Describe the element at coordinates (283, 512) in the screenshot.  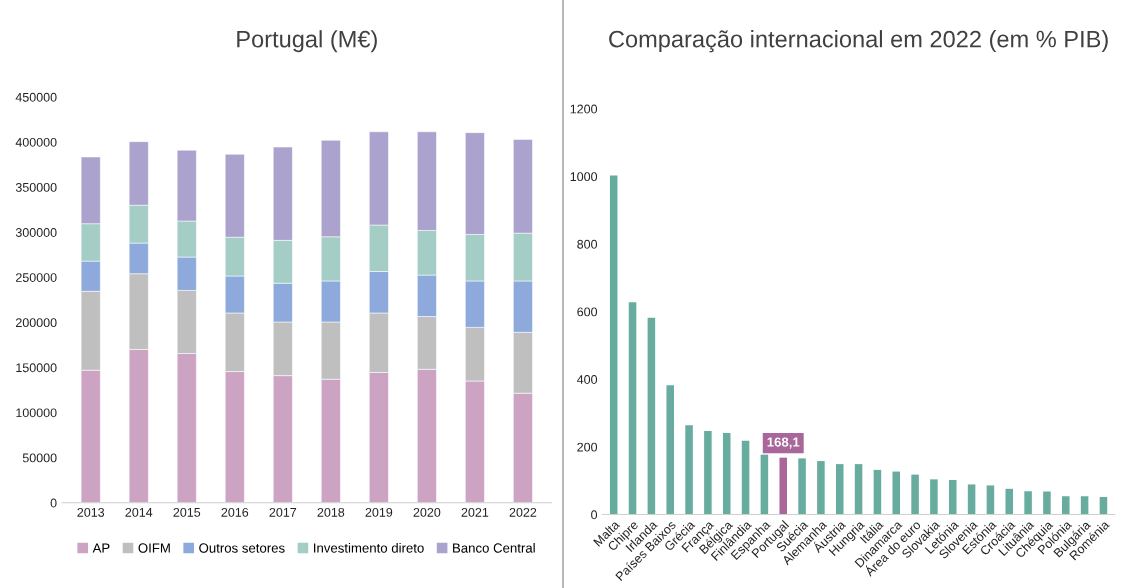
I see `x-tick-label: 2017` at that location.